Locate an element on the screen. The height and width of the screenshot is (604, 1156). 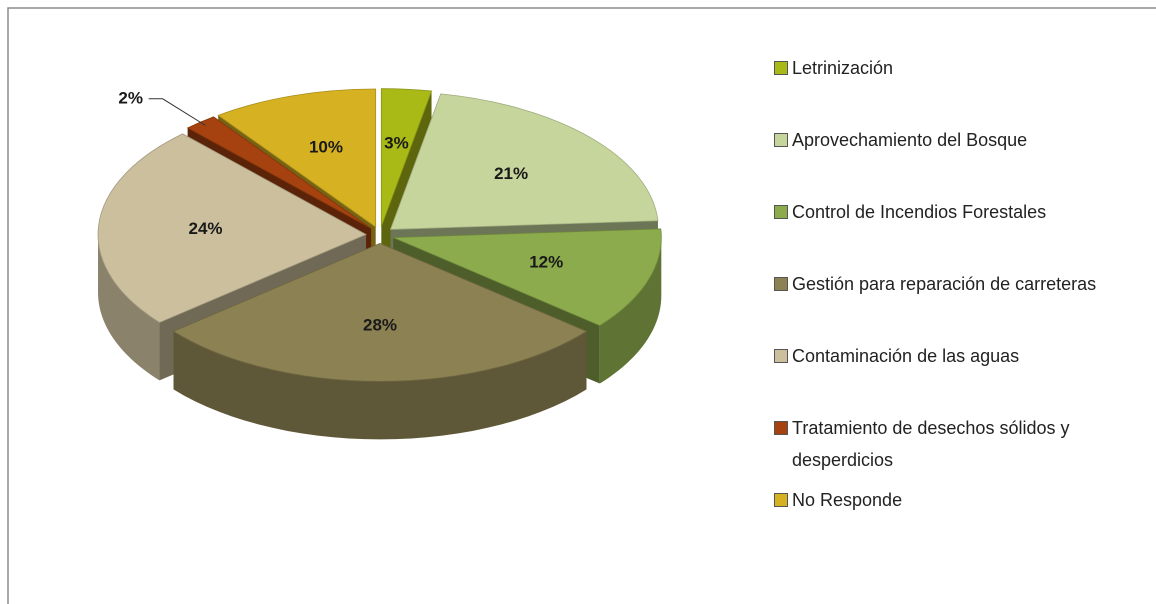
legend-item: Aprovechamiento del Bosque is located at coordinates (965, 140).